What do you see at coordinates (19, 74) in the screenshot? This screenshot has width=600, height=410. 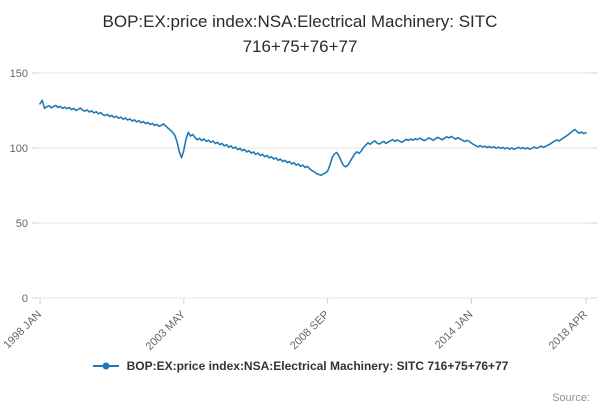 I see `y-axis-label: 150` at bounding box center [19, 74].